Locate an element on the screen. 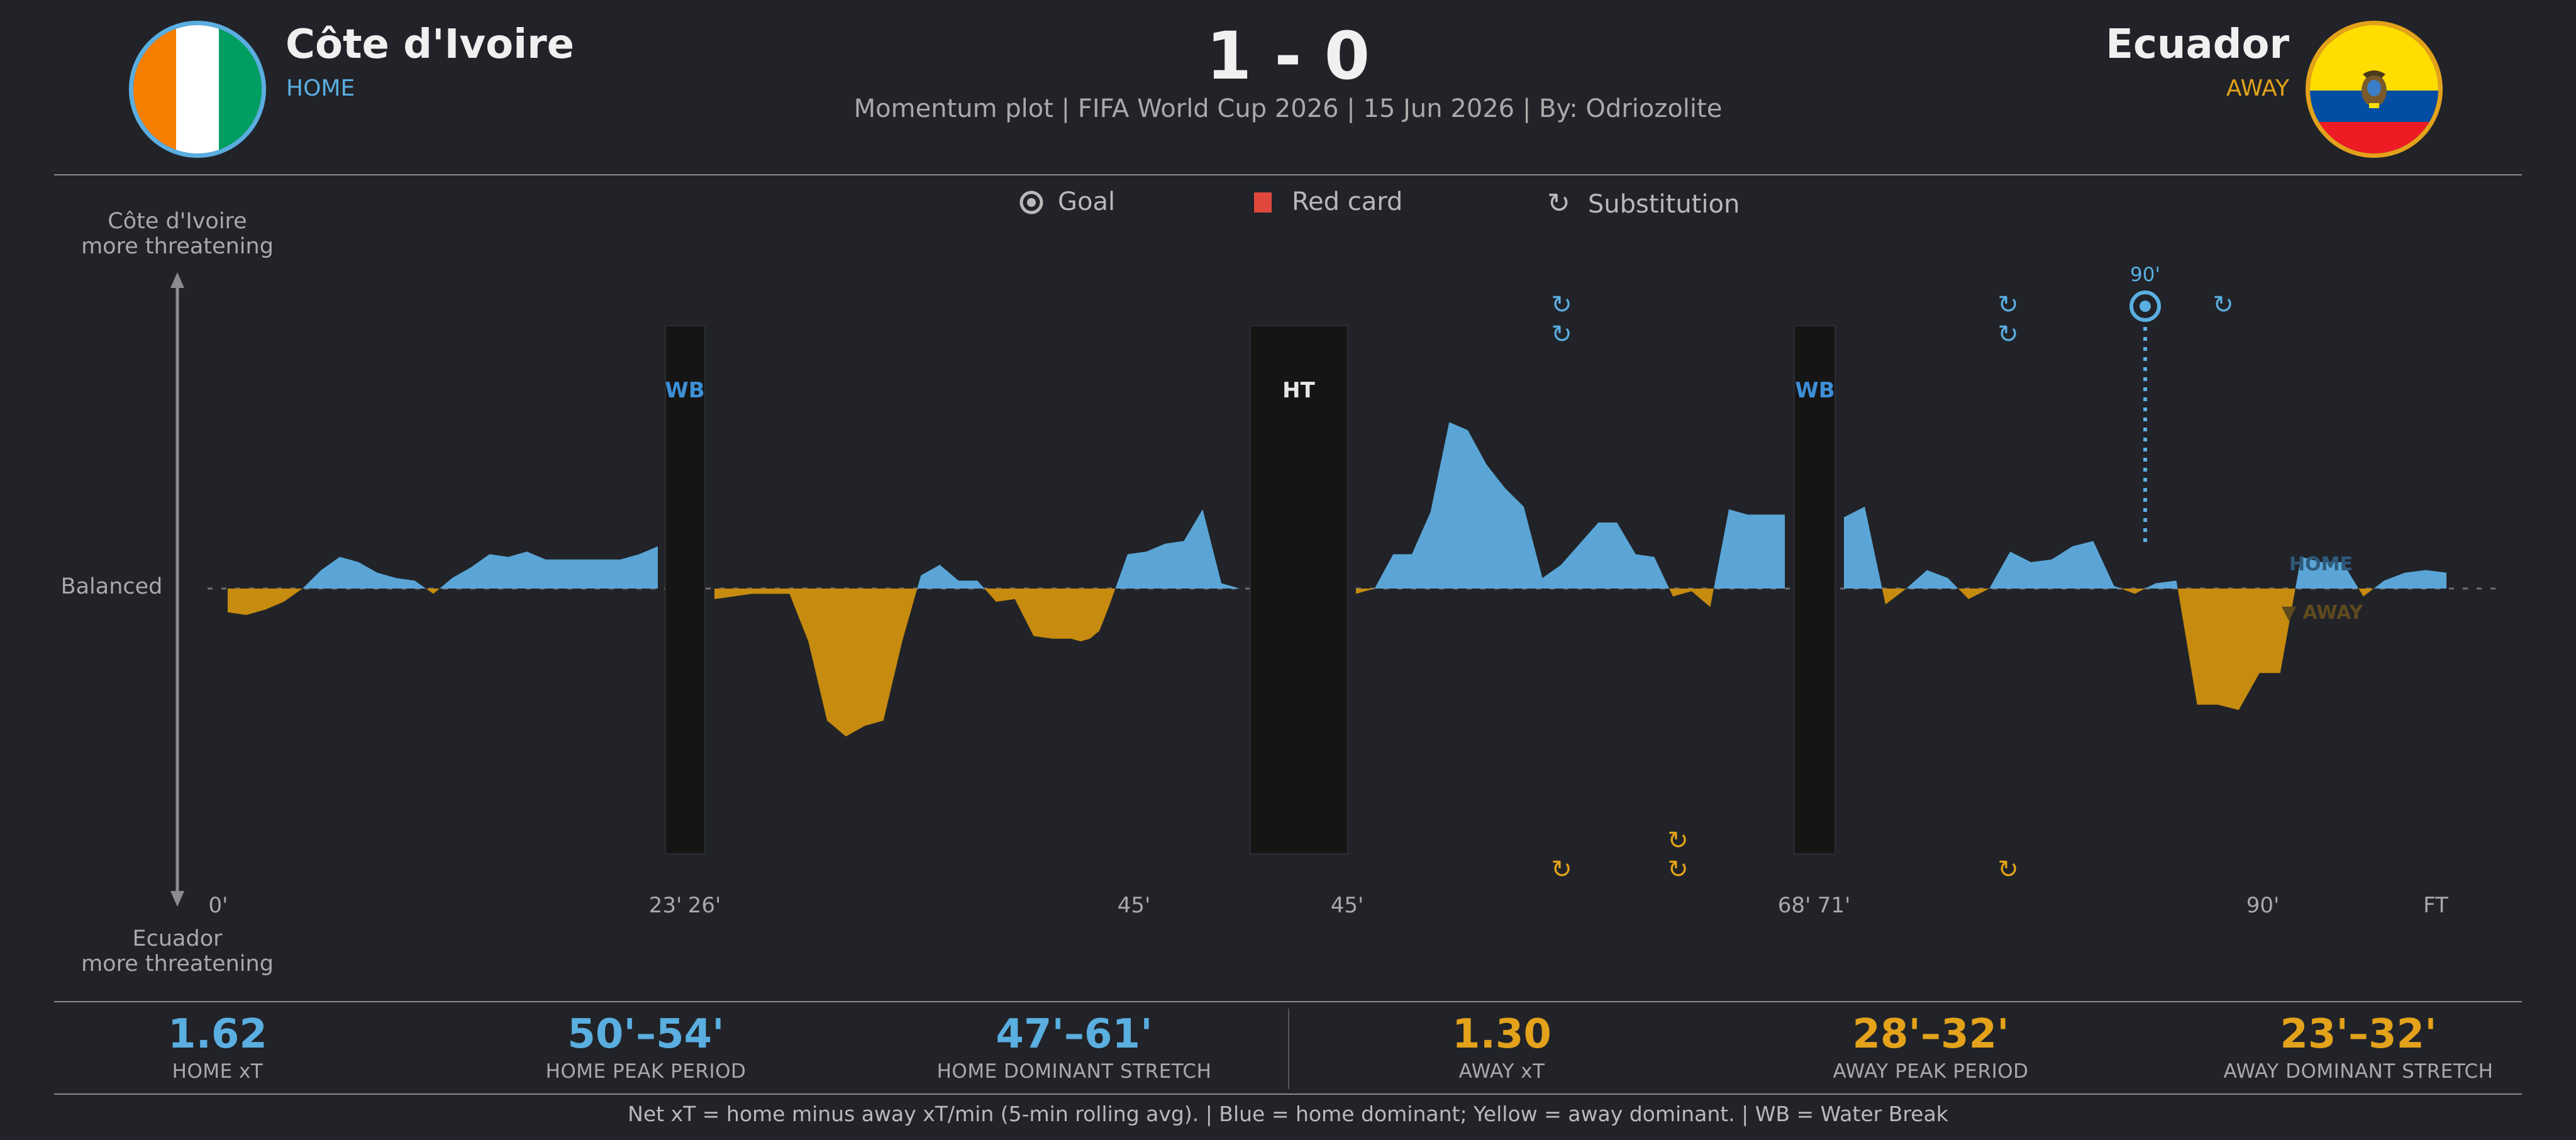 The width and height of the screenshot is (2576, 1140). stat-label: HOME xT is located at coordinates (218, 1071).